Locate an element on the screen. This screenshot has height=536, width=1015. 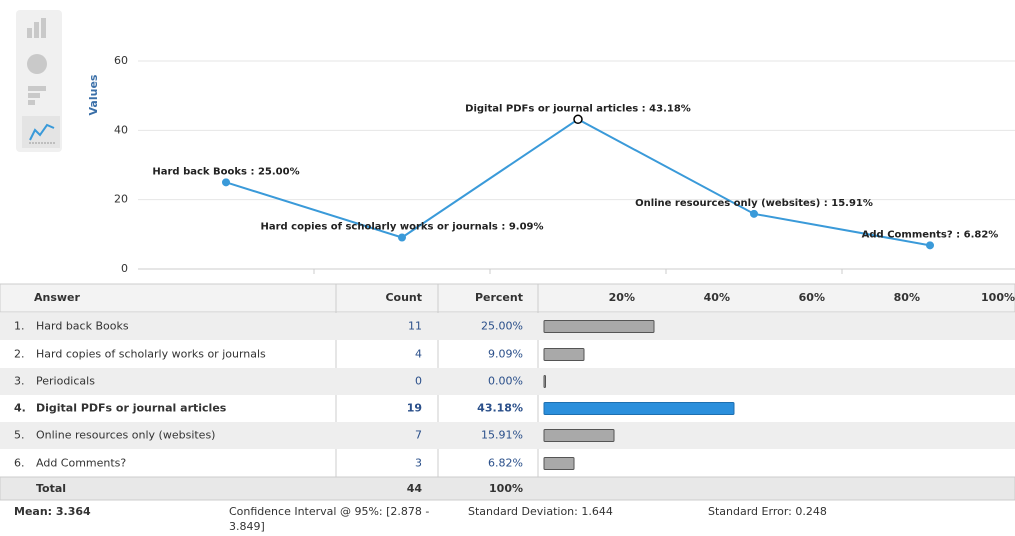
stat-mean: Mean: 3.364 is located at coordinates (52, 511).